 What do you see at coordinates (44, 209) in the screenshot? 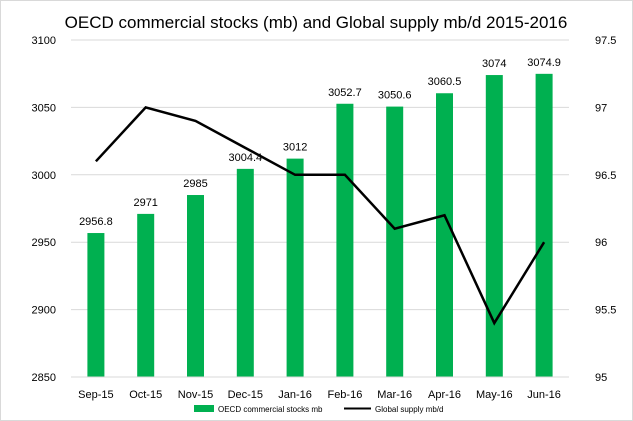
I see `left-axis: 3100 3050 3000 2950 2900 2850` at bounding box center [44, 209].